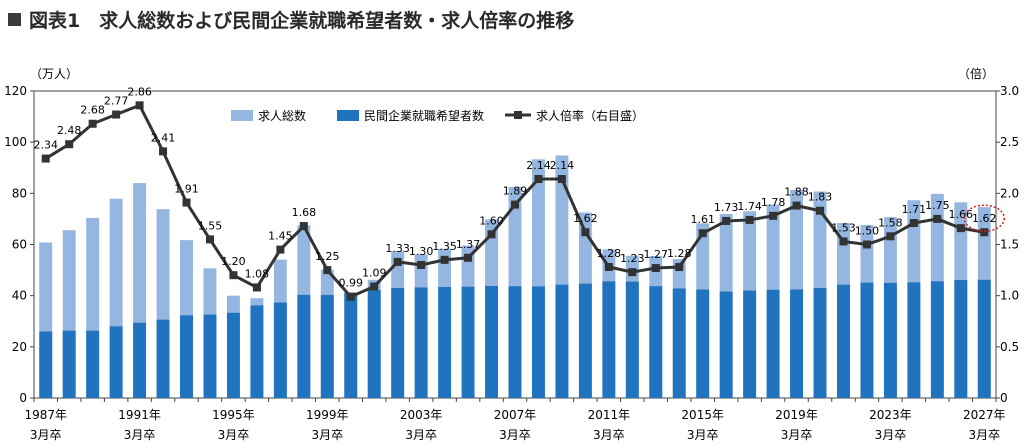 The width and height of the screenshot is (1024, 448). I want to click on ratio-label: 1.60, so click(491, 220).